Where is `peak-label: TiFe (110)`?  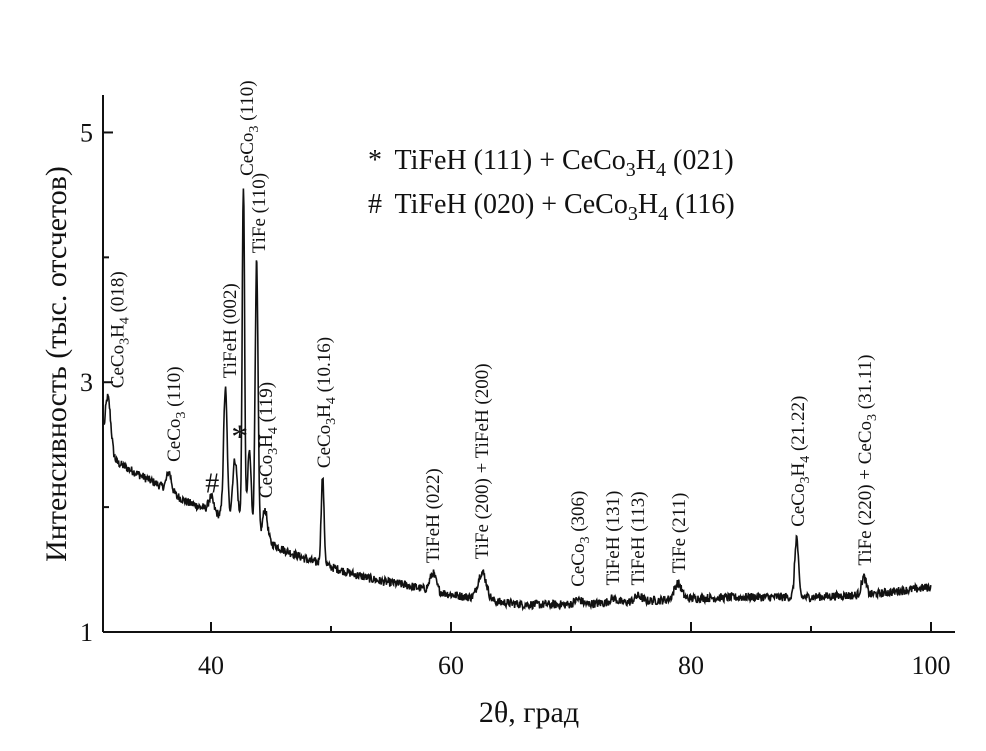 peak-label: TiFe (110) is located at coordinates (259, 213).